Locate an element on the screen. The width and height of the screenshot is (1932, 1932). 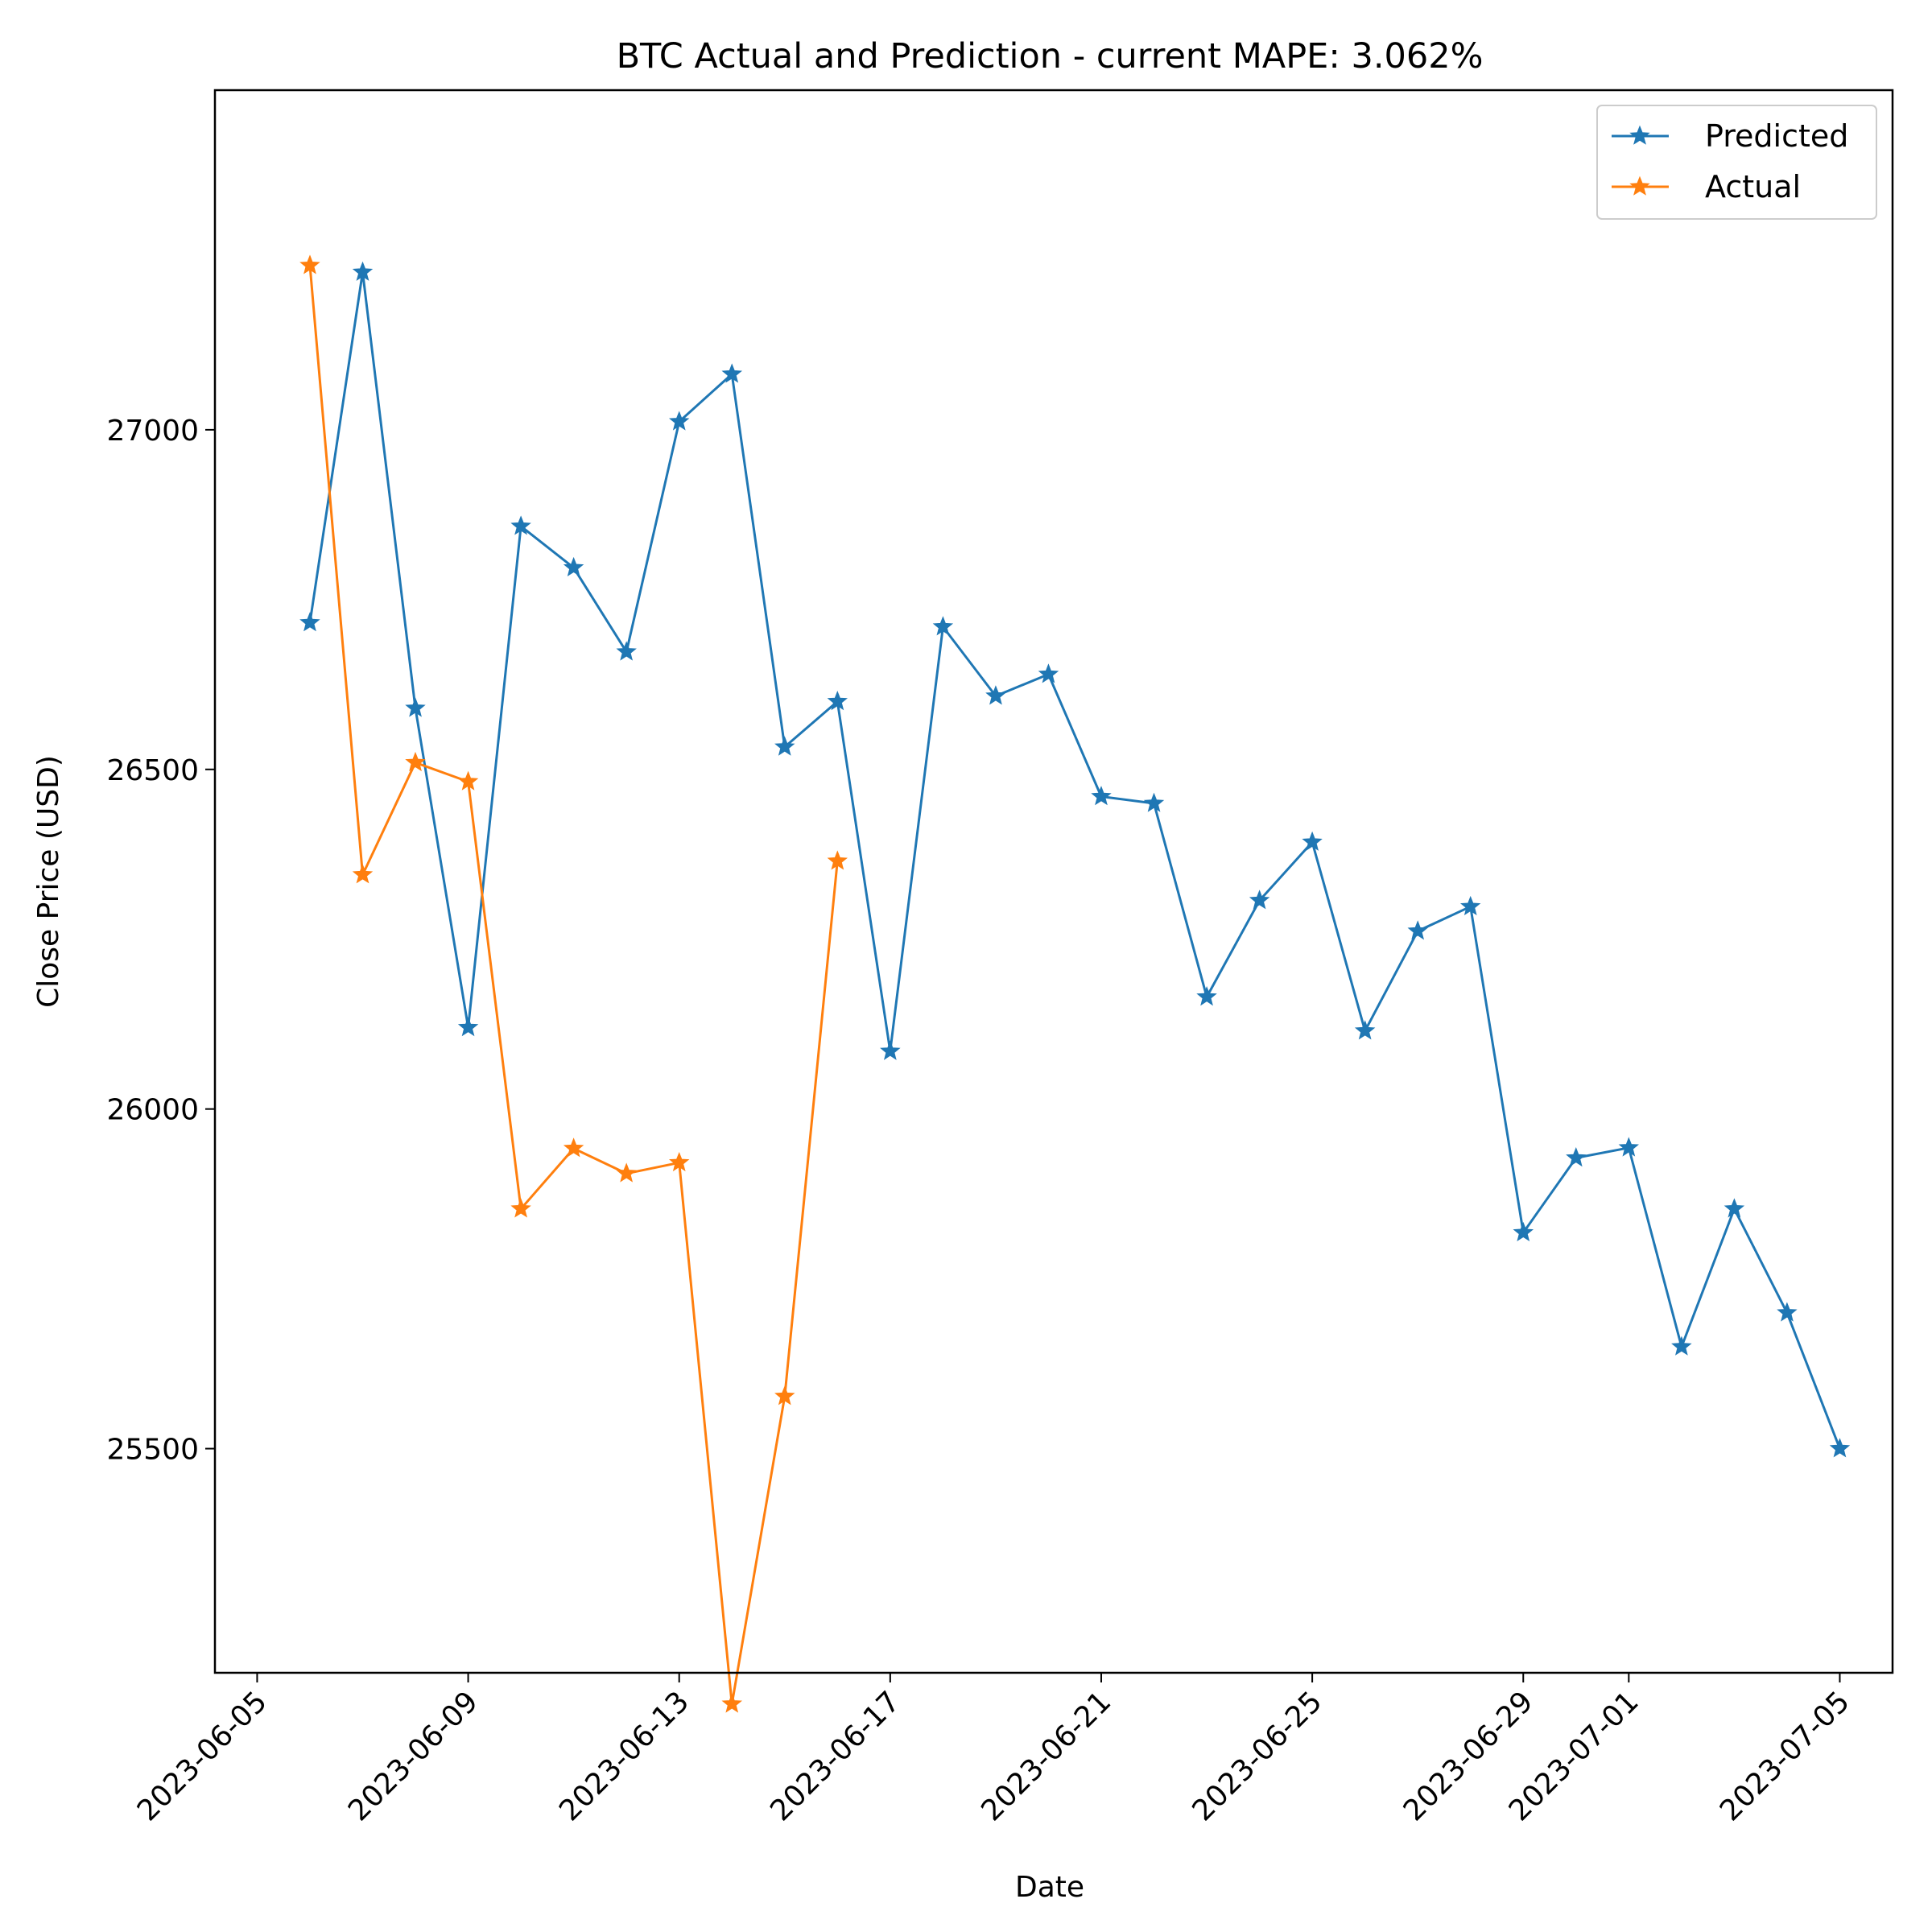
legend-marker-actual is located at coordinates (1639, 185).